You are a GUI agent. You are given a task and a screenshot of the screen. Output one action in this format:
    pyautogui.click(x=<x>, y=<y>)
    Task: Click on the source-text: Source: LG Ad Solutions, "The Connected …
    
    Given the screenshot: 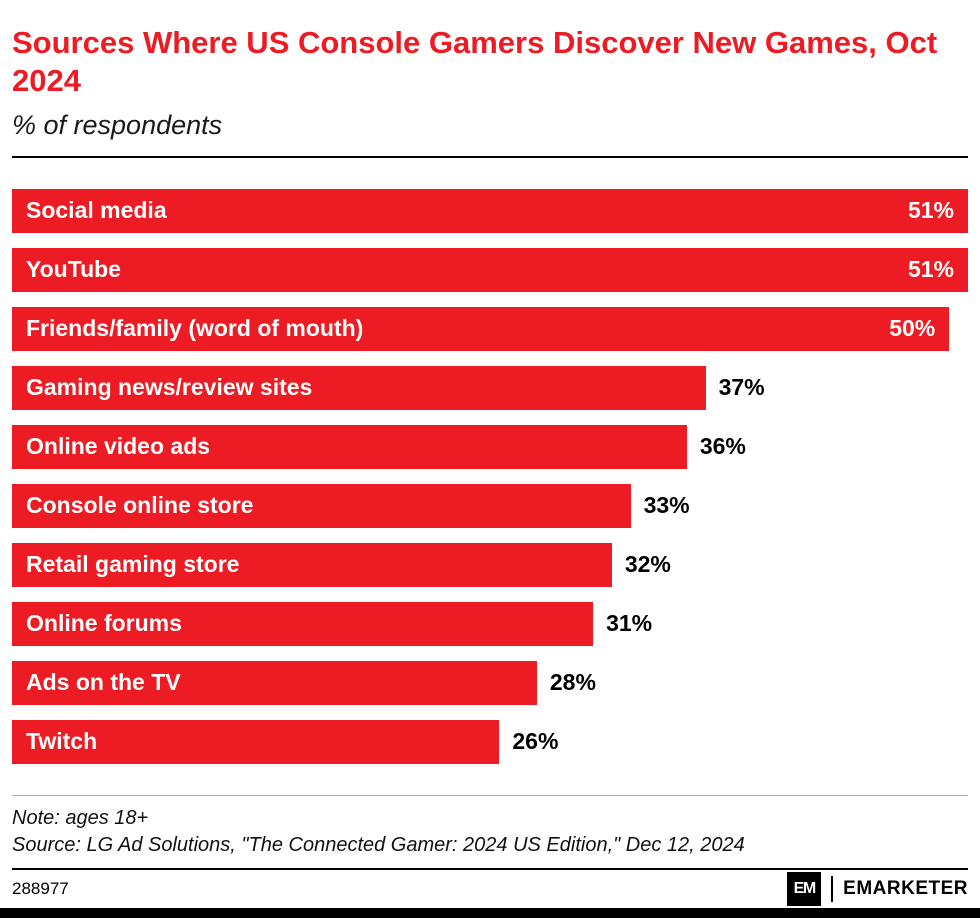 What is the action you would take?
    pyautogui.click(x=378, y=844)
    